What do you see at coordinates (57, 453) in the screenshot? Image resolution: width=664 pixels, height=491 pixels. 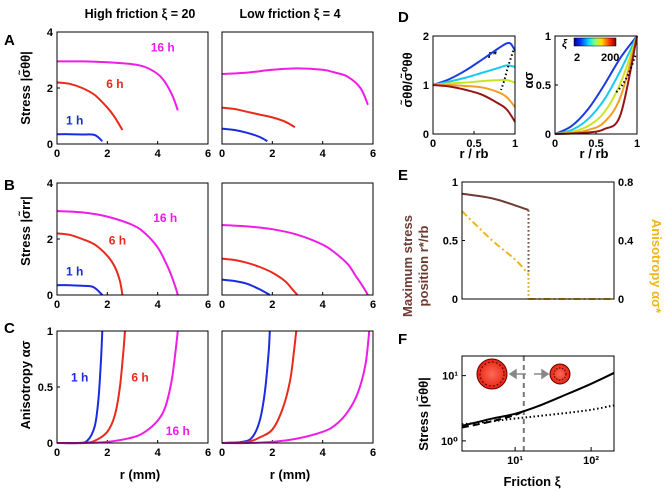 I see `xtick-label-C-left: 0` at bounding box center [57, 453].